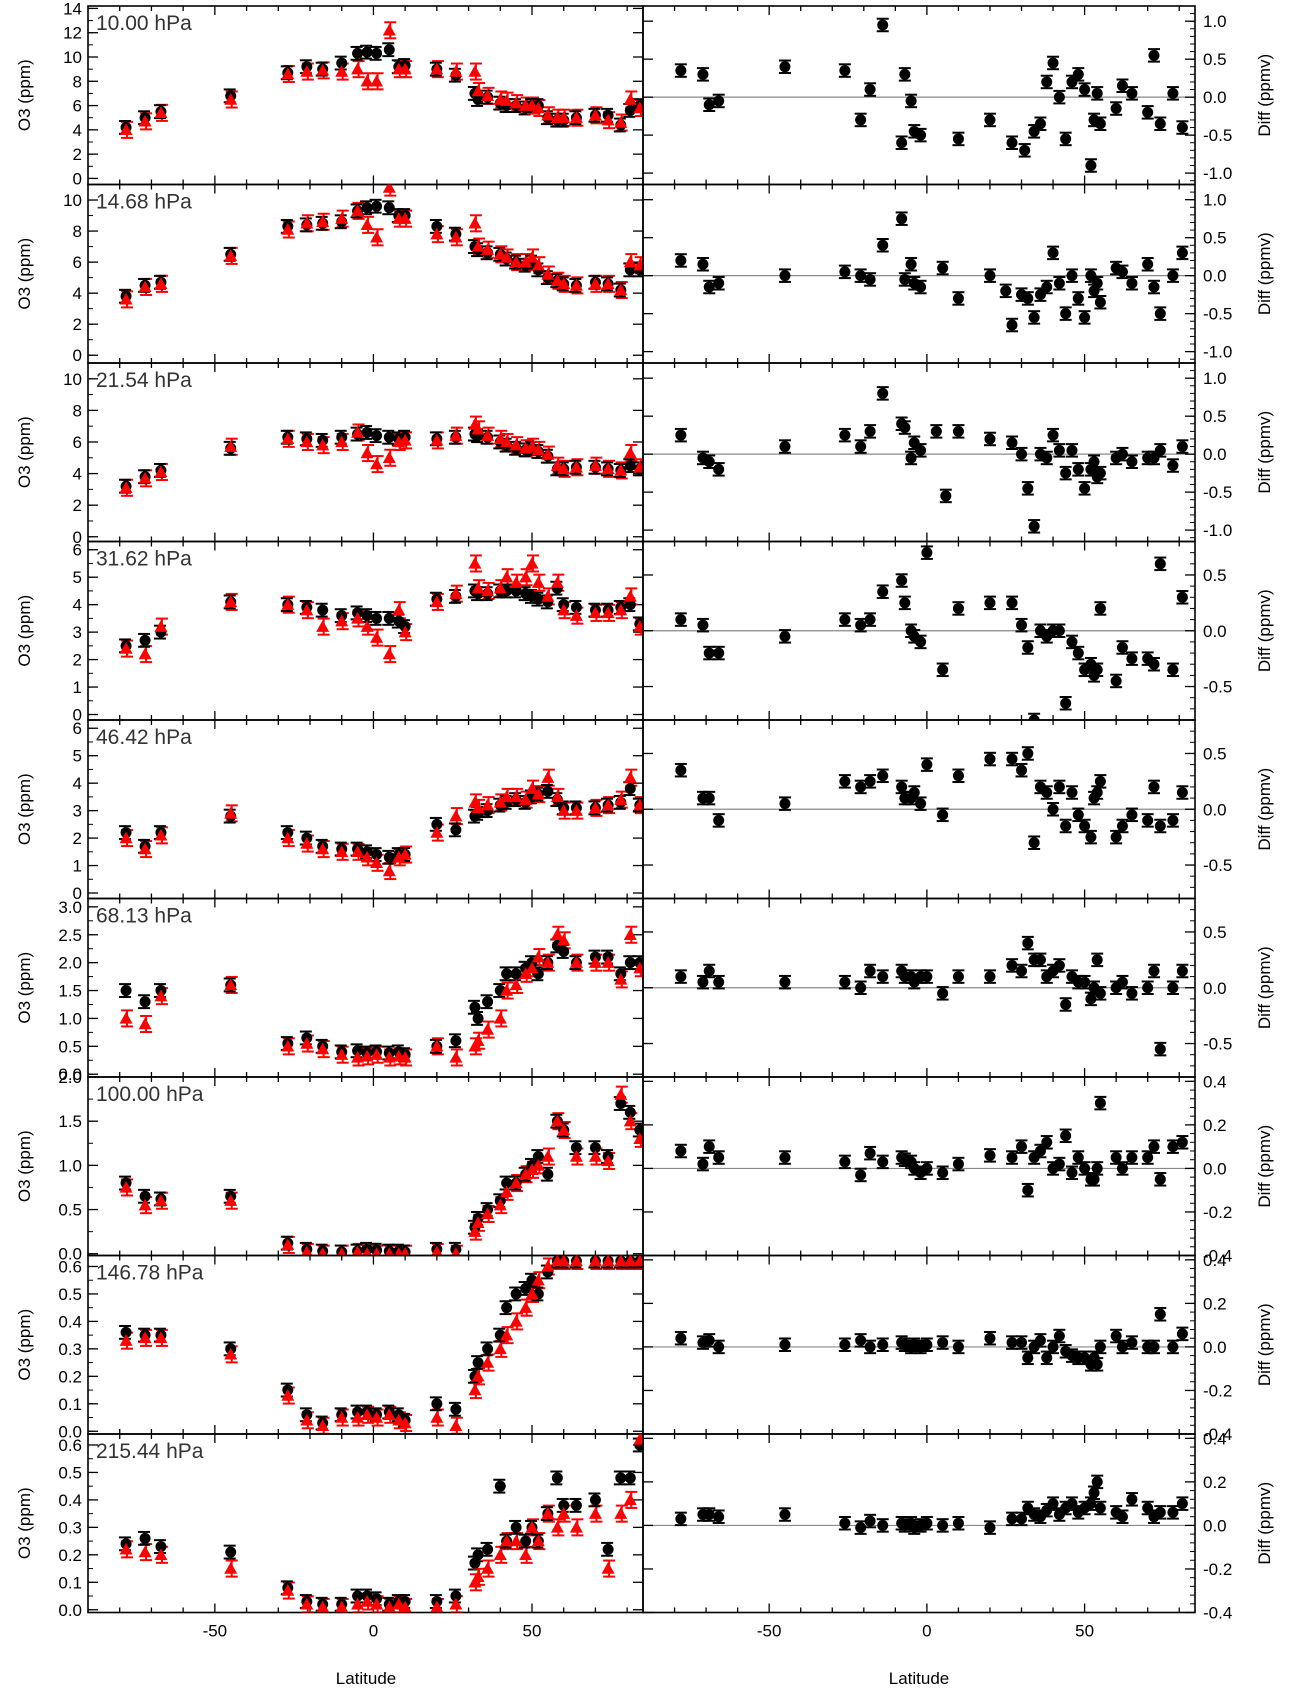 The width and height of the screenshot is (1289, 1691). What do you see at coordinates (1215, 1347) in the screenshot?
I see `right-y-tick-label: 0.0` at bounding box center [1215, 1347].